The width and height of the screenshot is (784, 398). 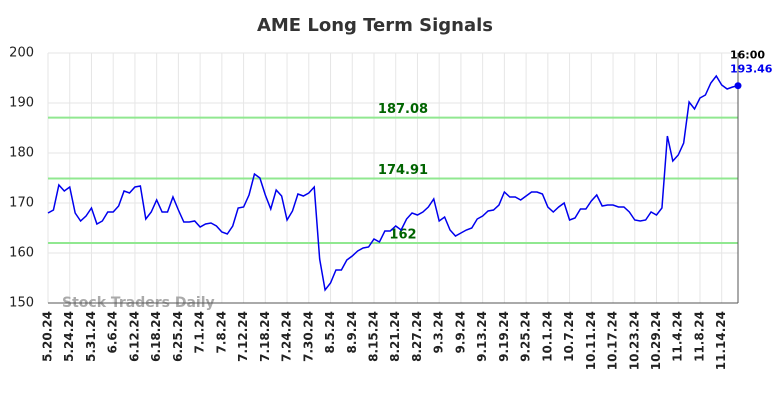 What do you see at coordinates (747, 55) in the screenshot?
I see `last-time: 16:00` at bounding box center [747, 55].